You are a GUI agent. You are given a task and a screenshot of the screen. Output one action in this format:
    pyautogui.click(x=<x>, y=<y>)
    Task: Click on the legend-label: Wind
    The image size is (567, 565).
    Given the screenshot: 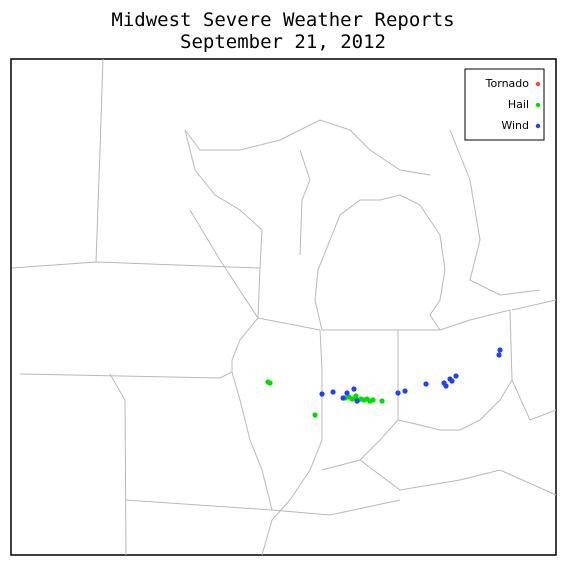 What is the action you would take?
    pyautogui.click(x=515, y=125)
    